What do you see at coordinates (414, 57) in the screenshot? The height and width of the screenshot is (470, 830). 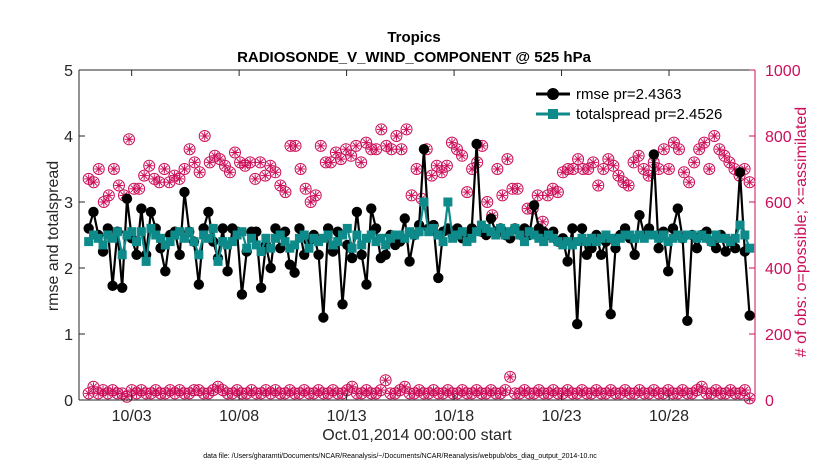 I see `chart-subtitle: RADIOSONDE_V_WIND_COMPONENT @ 525 hPa` at bounding box center [414, 57].